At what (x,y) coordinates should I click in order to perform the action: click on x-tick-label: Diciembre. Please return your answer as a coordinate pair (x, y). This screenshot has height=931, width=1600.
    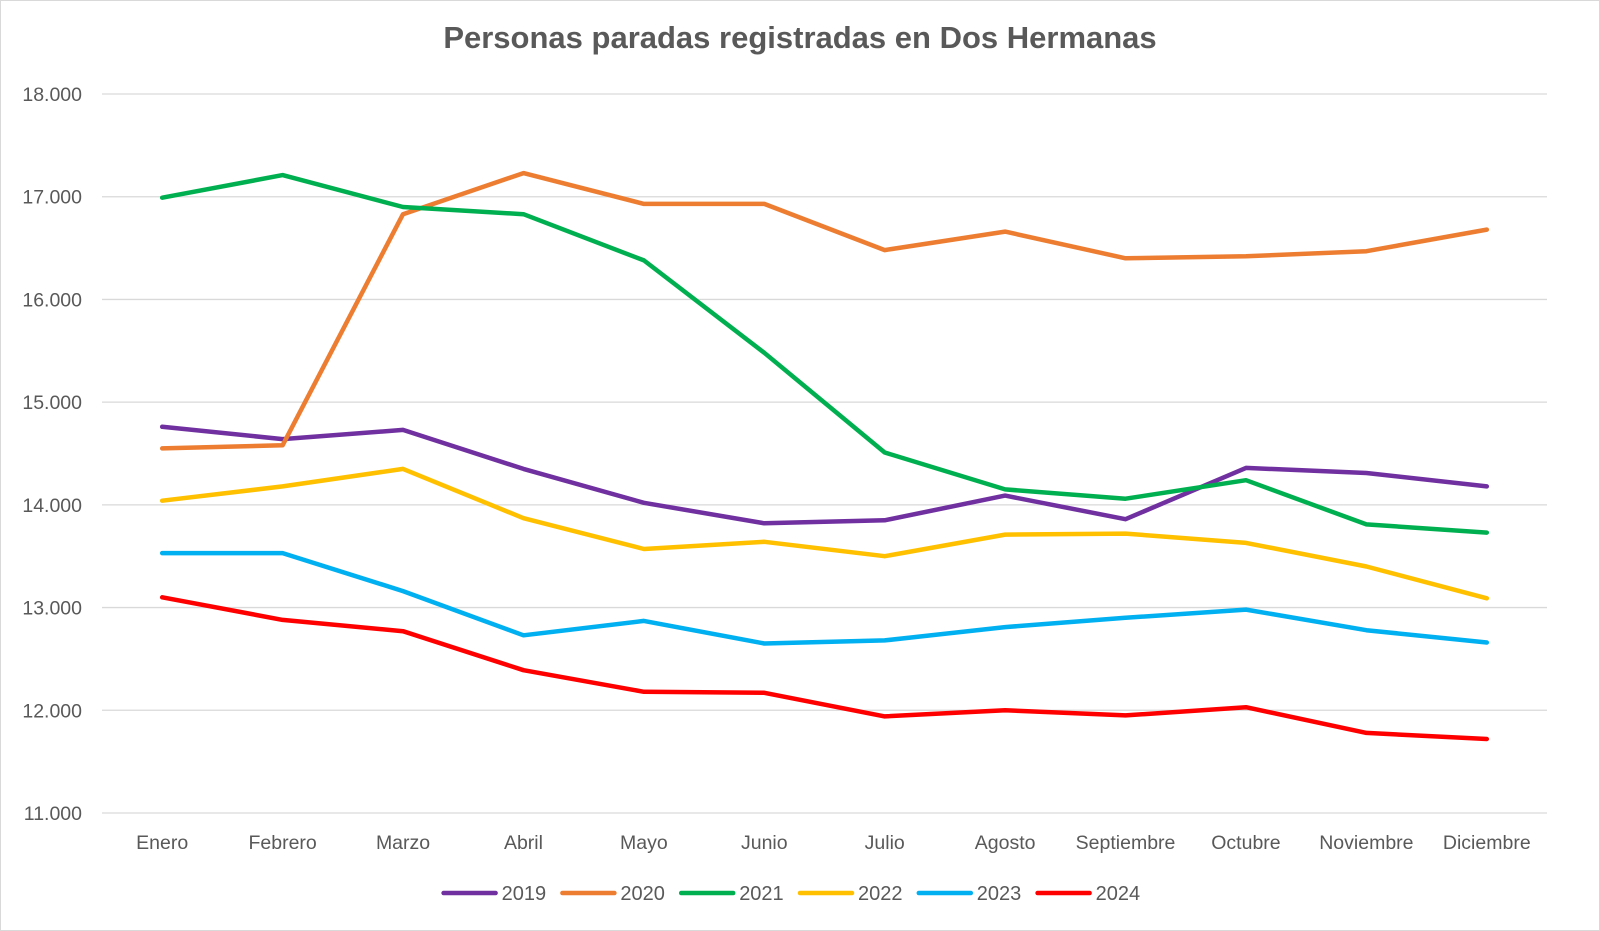
    Looking at the image, I should click on (1487, 843).